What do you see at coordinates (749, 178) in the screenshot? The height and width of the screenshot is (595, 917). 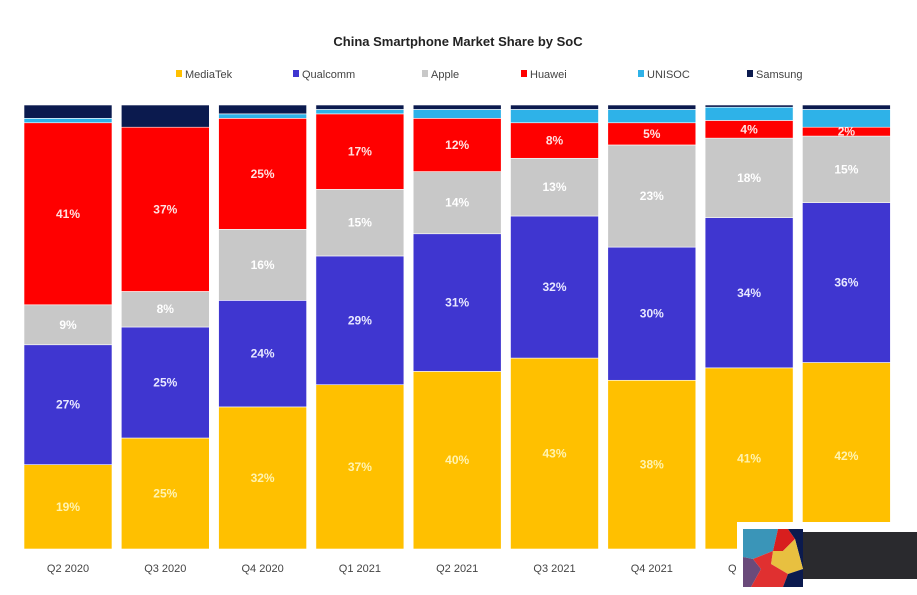 I see `data-label: 18%` at bounding box center [749, 178].